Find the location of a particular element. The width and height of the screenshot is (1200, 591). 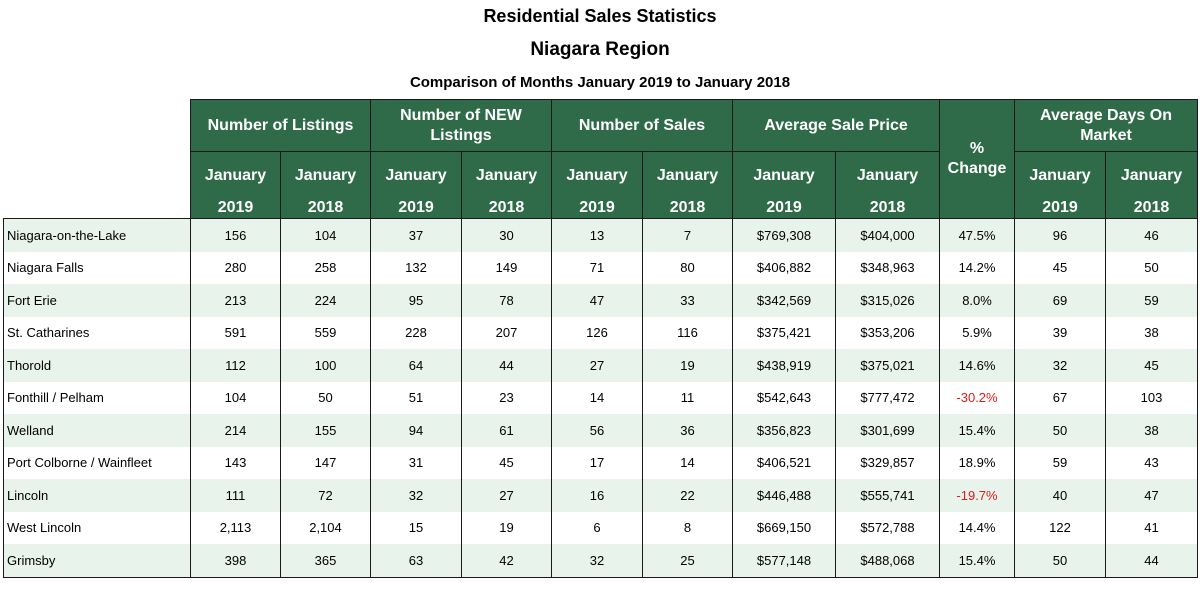

city-name-cell: Welland is located at coordinates (97, 430).